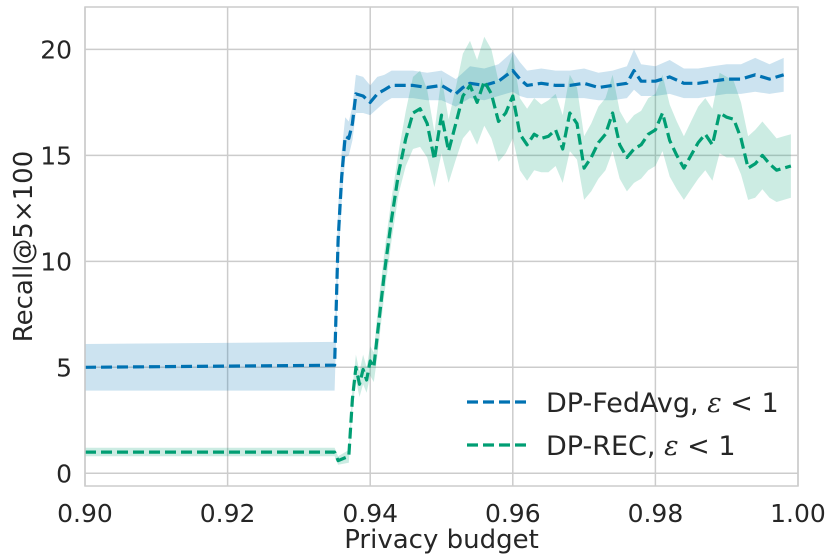  I want to click on y-tick-label: 20, so click(56, 49).